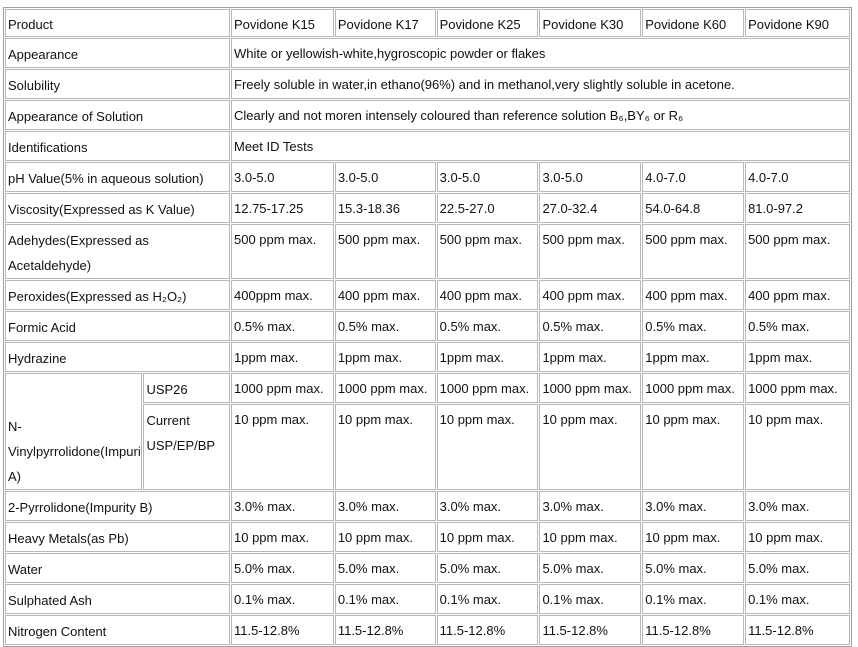 The image size is (858, 647). What do you see at coordinates (74, 431) in the screenshot?
I see `row-label: N-Vinylpyrrolidone(Impurity A)` at bounding box center [74, 431].